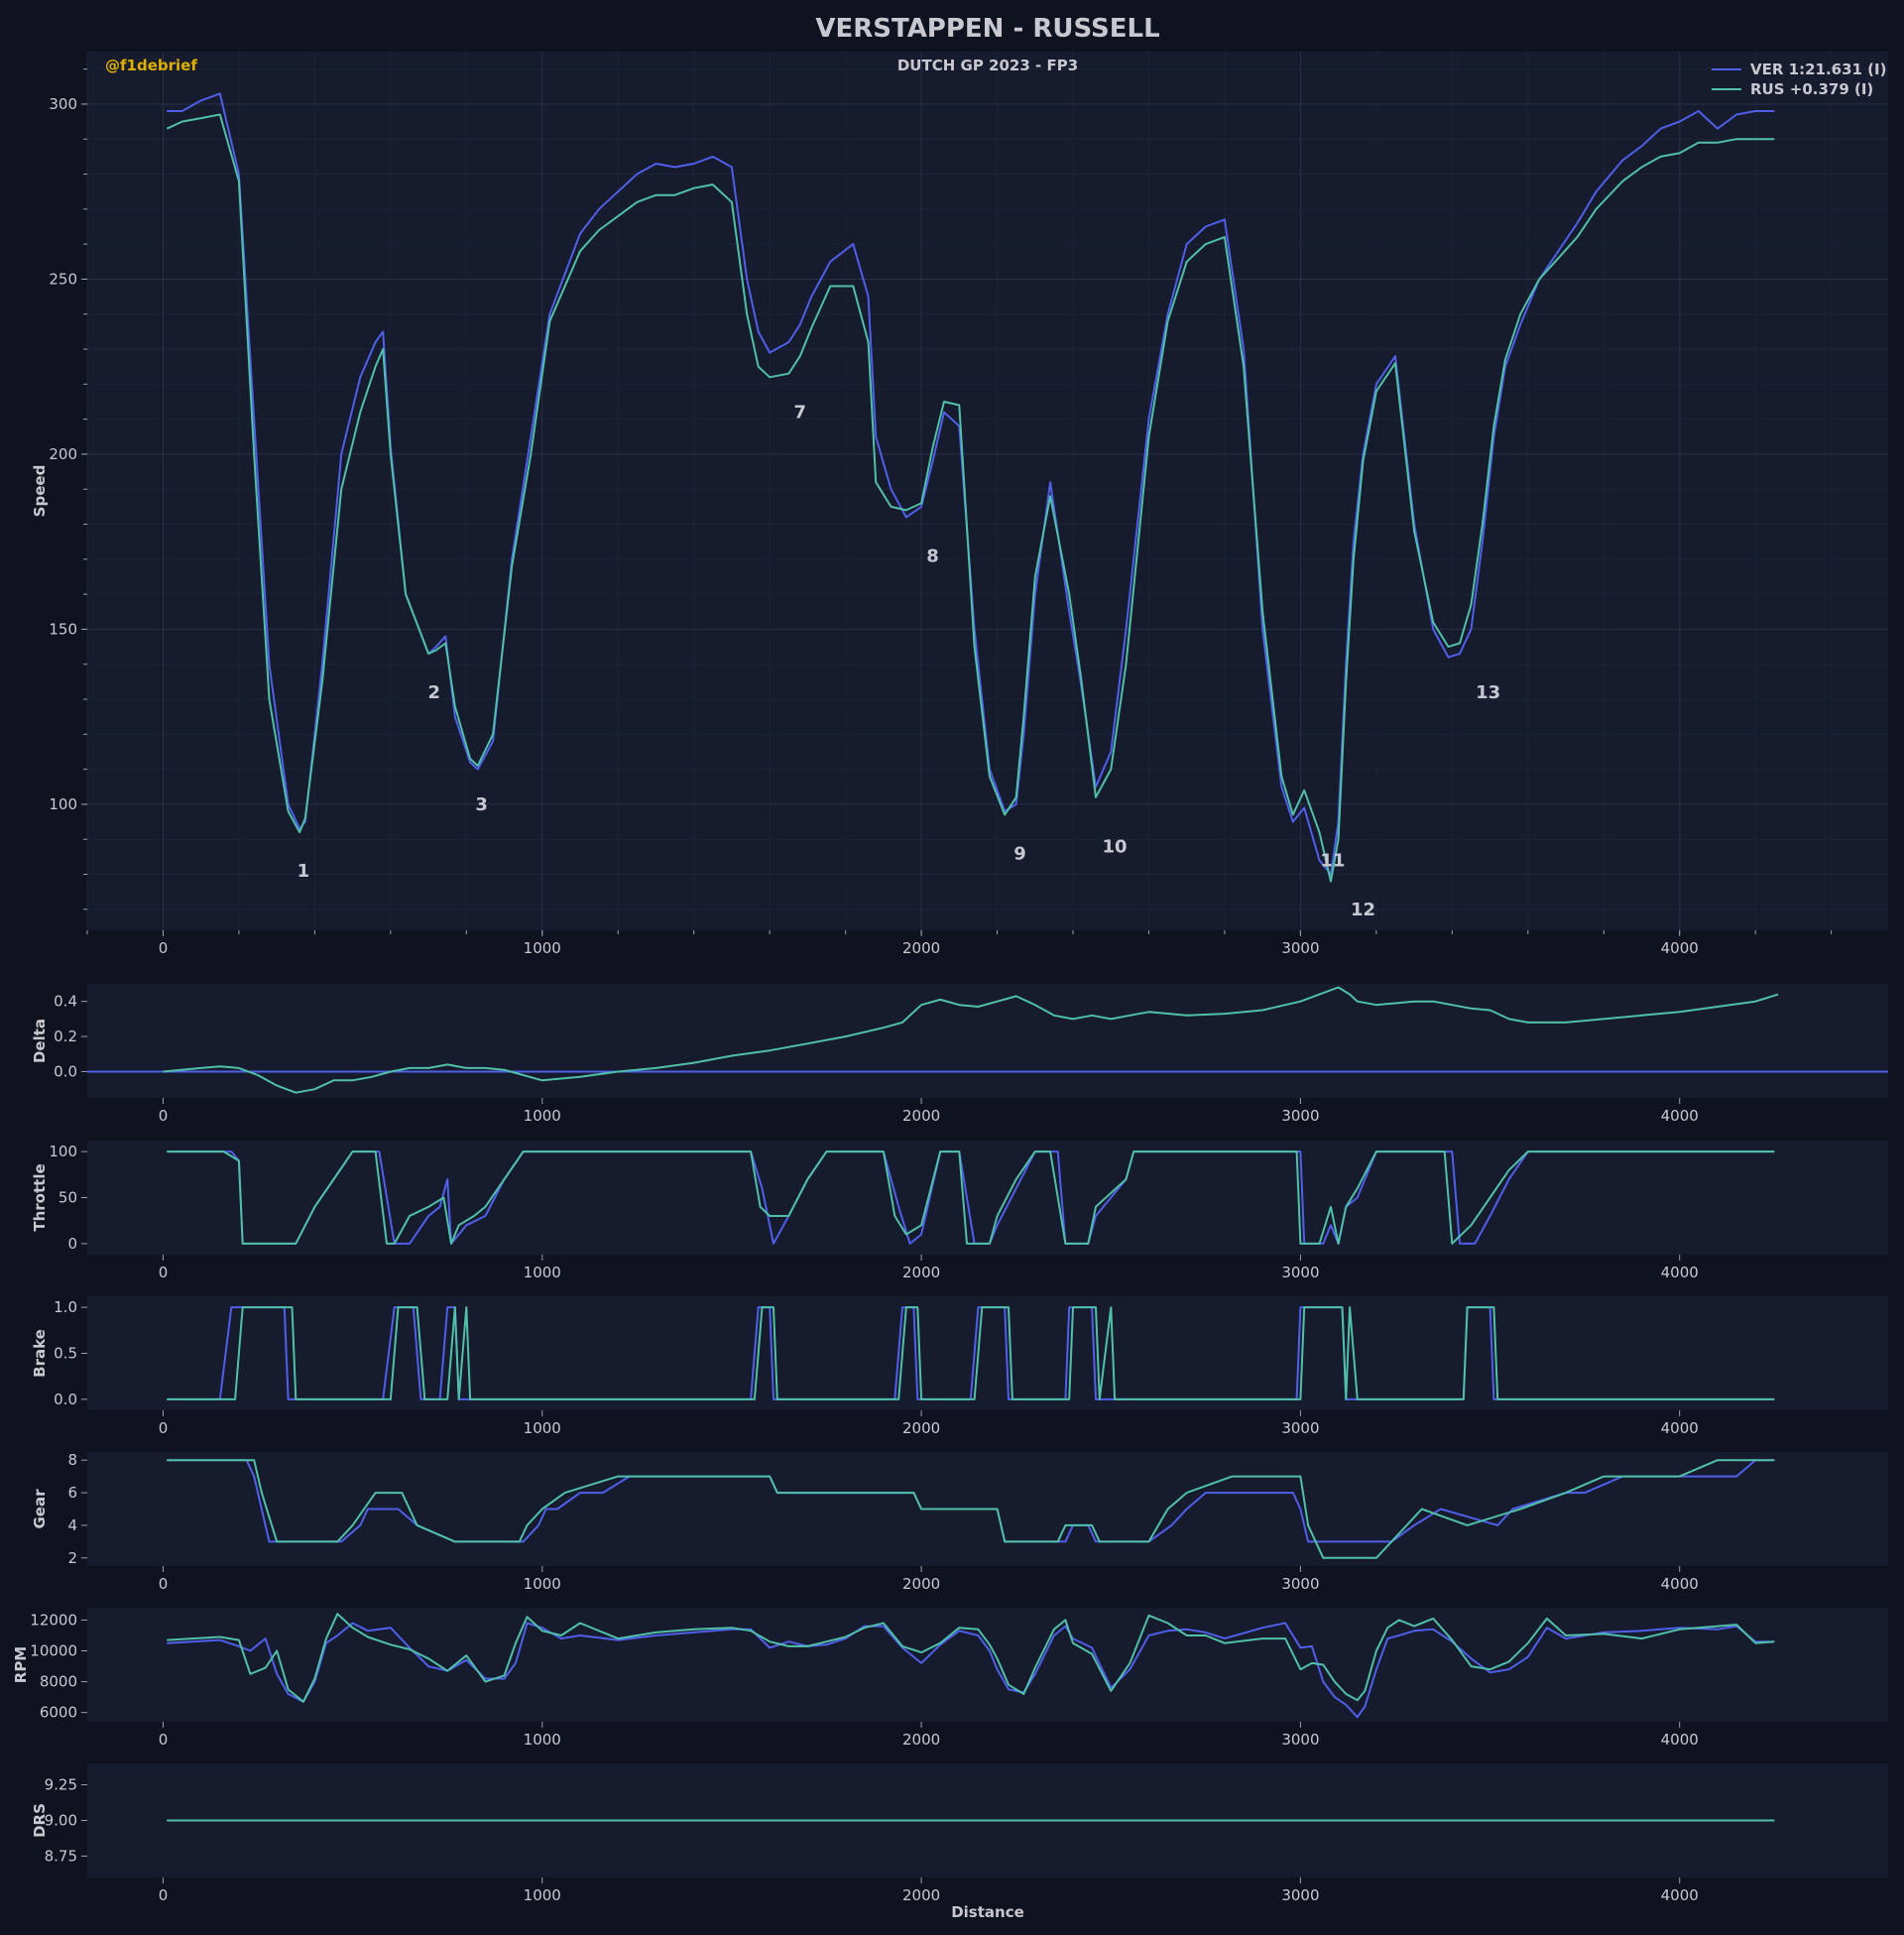  Describe the element at coordinates (68, 1198) in the screenshot. I see `y-tick-label: 50` at that location.